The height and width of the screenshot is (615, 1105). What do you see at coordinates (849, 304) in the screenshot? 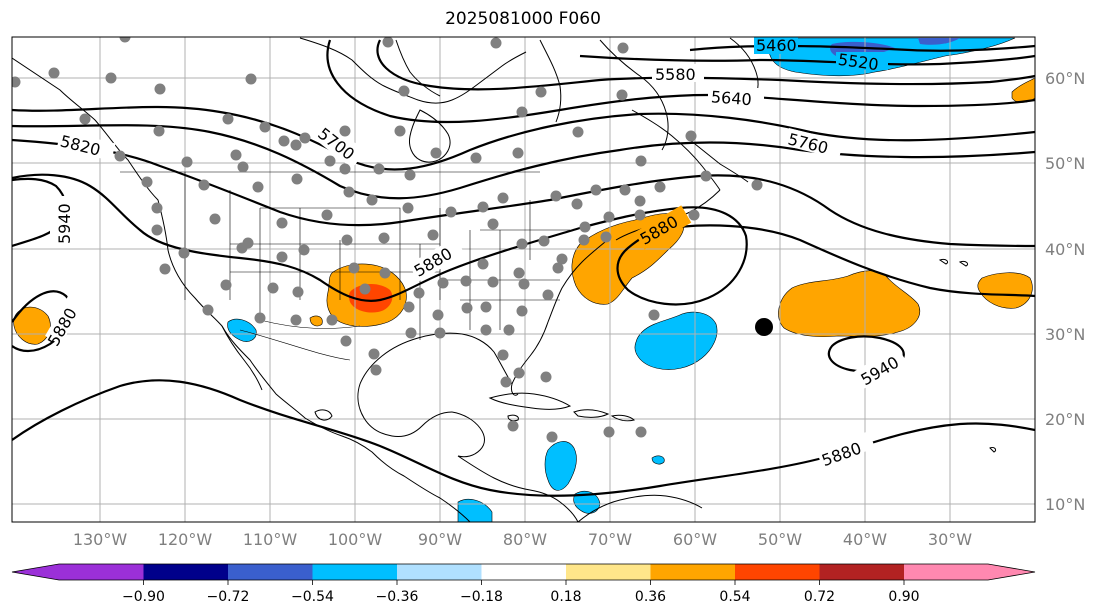
I see `anomaly-region-central-atlantic-orange` at bounding box center [849, 304].